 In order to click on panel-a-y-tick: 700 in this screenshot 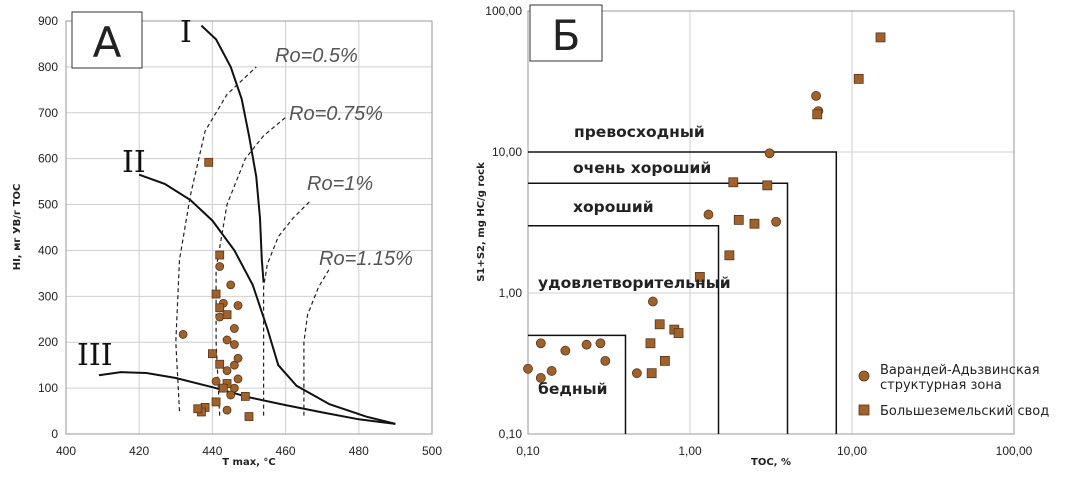, I will do `click(48, 113)`.